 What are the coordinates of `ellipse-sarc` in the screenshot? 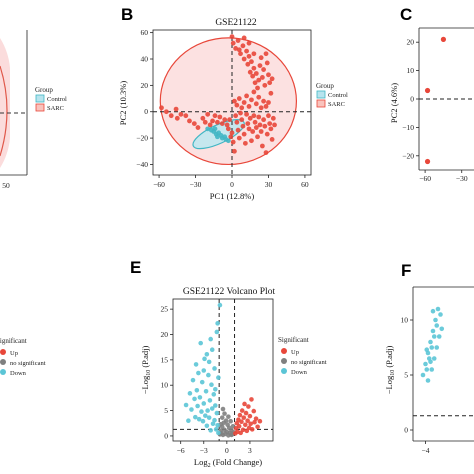 It's located at (228, 101).